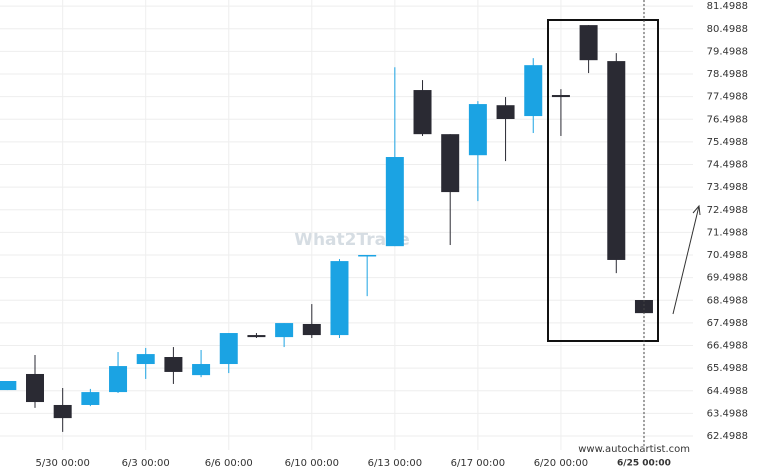 This screenshot has width=760, height=475. I want to click on watermark: What2Trade, so click(352, 240).